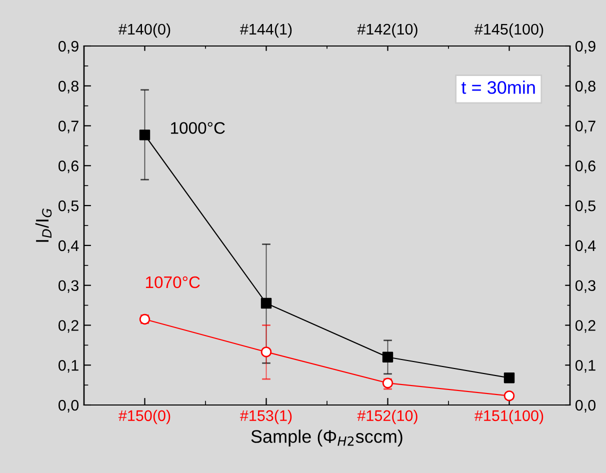  Describe the element at coordinates (387, 30) in the screenshot. I see `text: #142(10)` at that location.